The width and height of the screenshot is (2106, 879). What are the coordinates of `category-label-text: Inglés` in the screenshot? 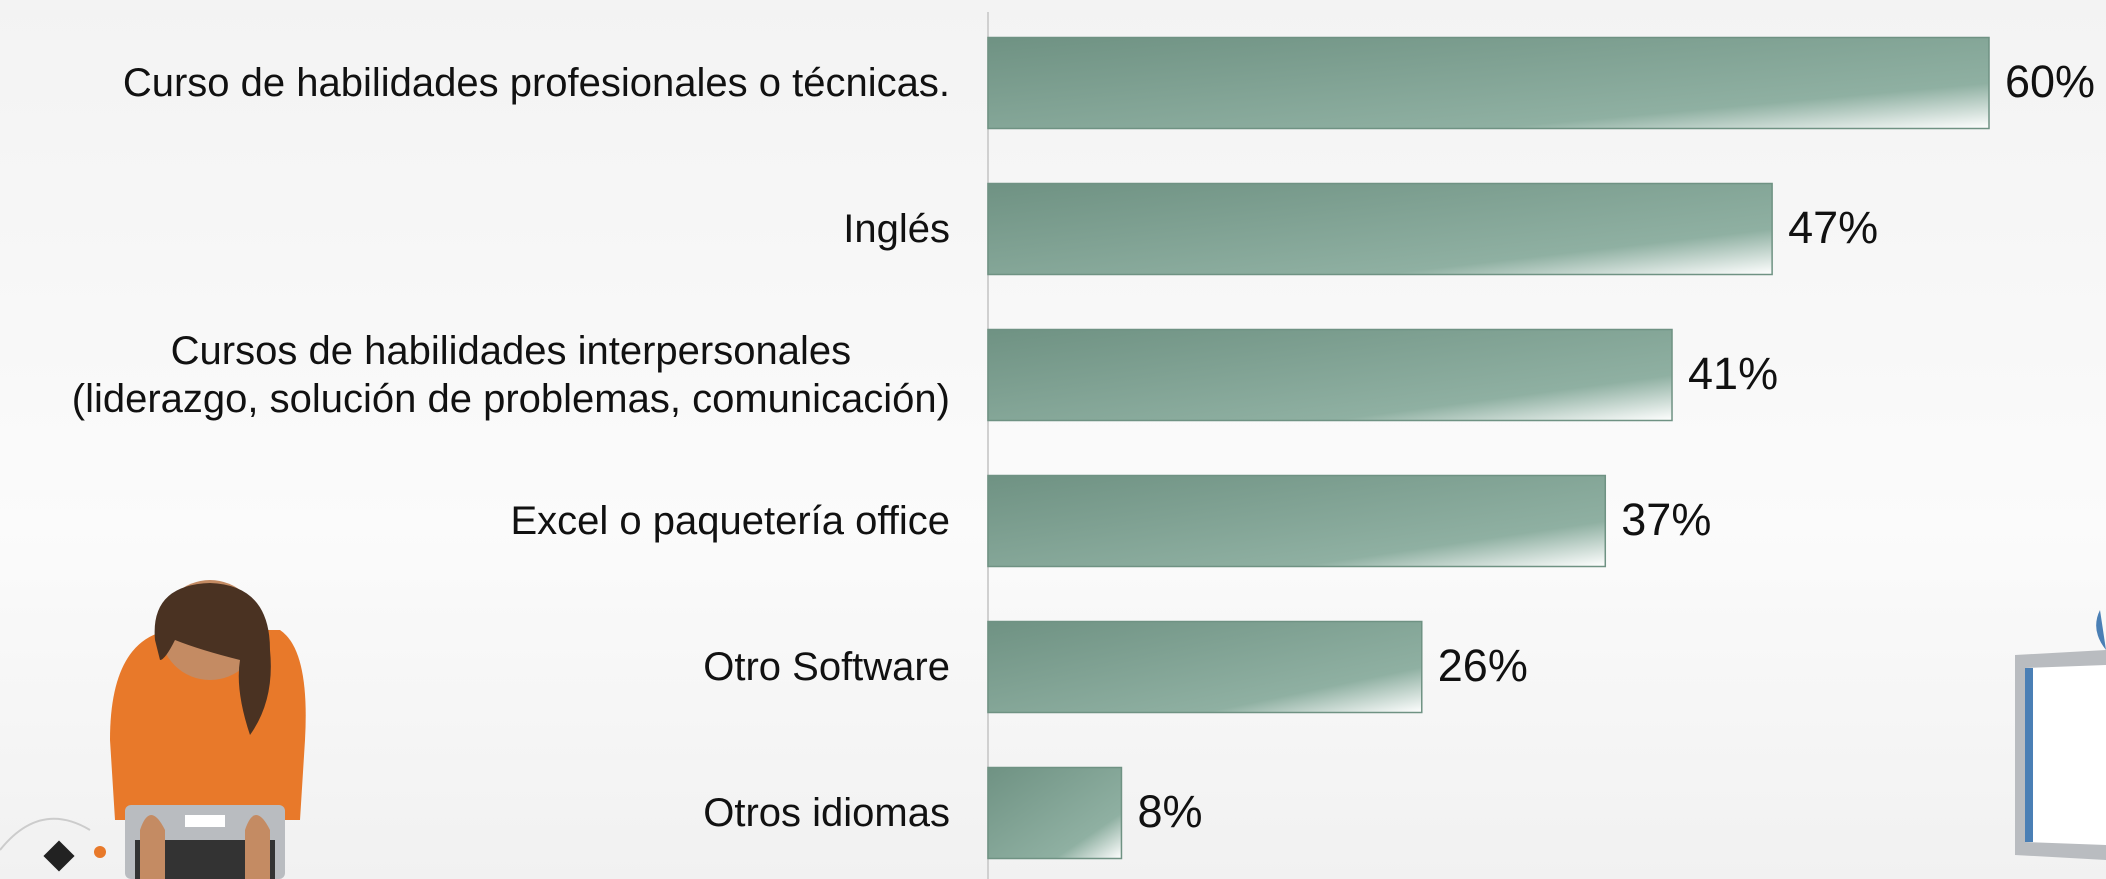 It's located at (896, 229).